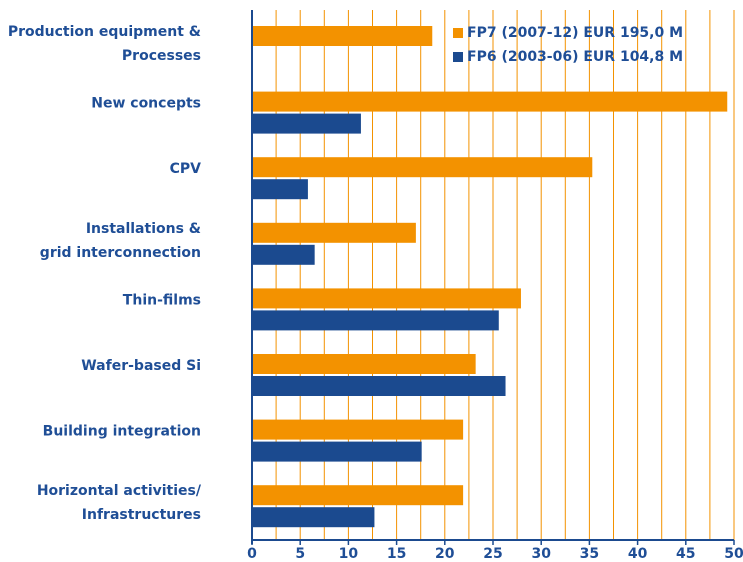 The width and height of the screenshot is (743, 562). I want to click on category-label: New concepts, so click(146, 104).